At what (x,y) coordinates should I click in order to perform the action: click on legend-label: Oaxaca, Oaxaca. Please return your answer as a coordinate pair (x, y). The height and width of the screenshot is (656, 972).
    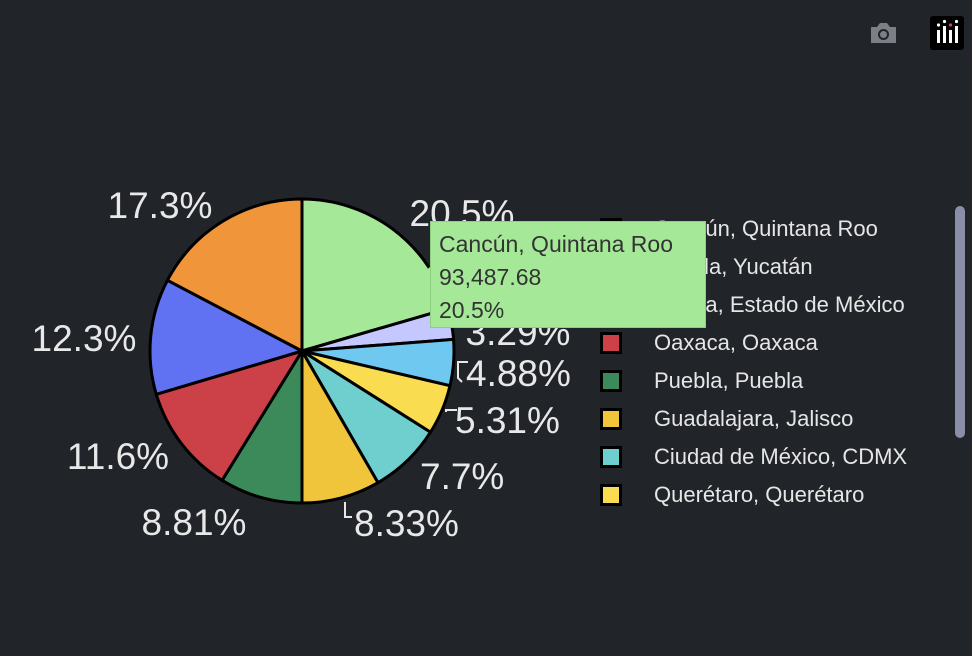
    Looking at the image, I should click on (736, 342).